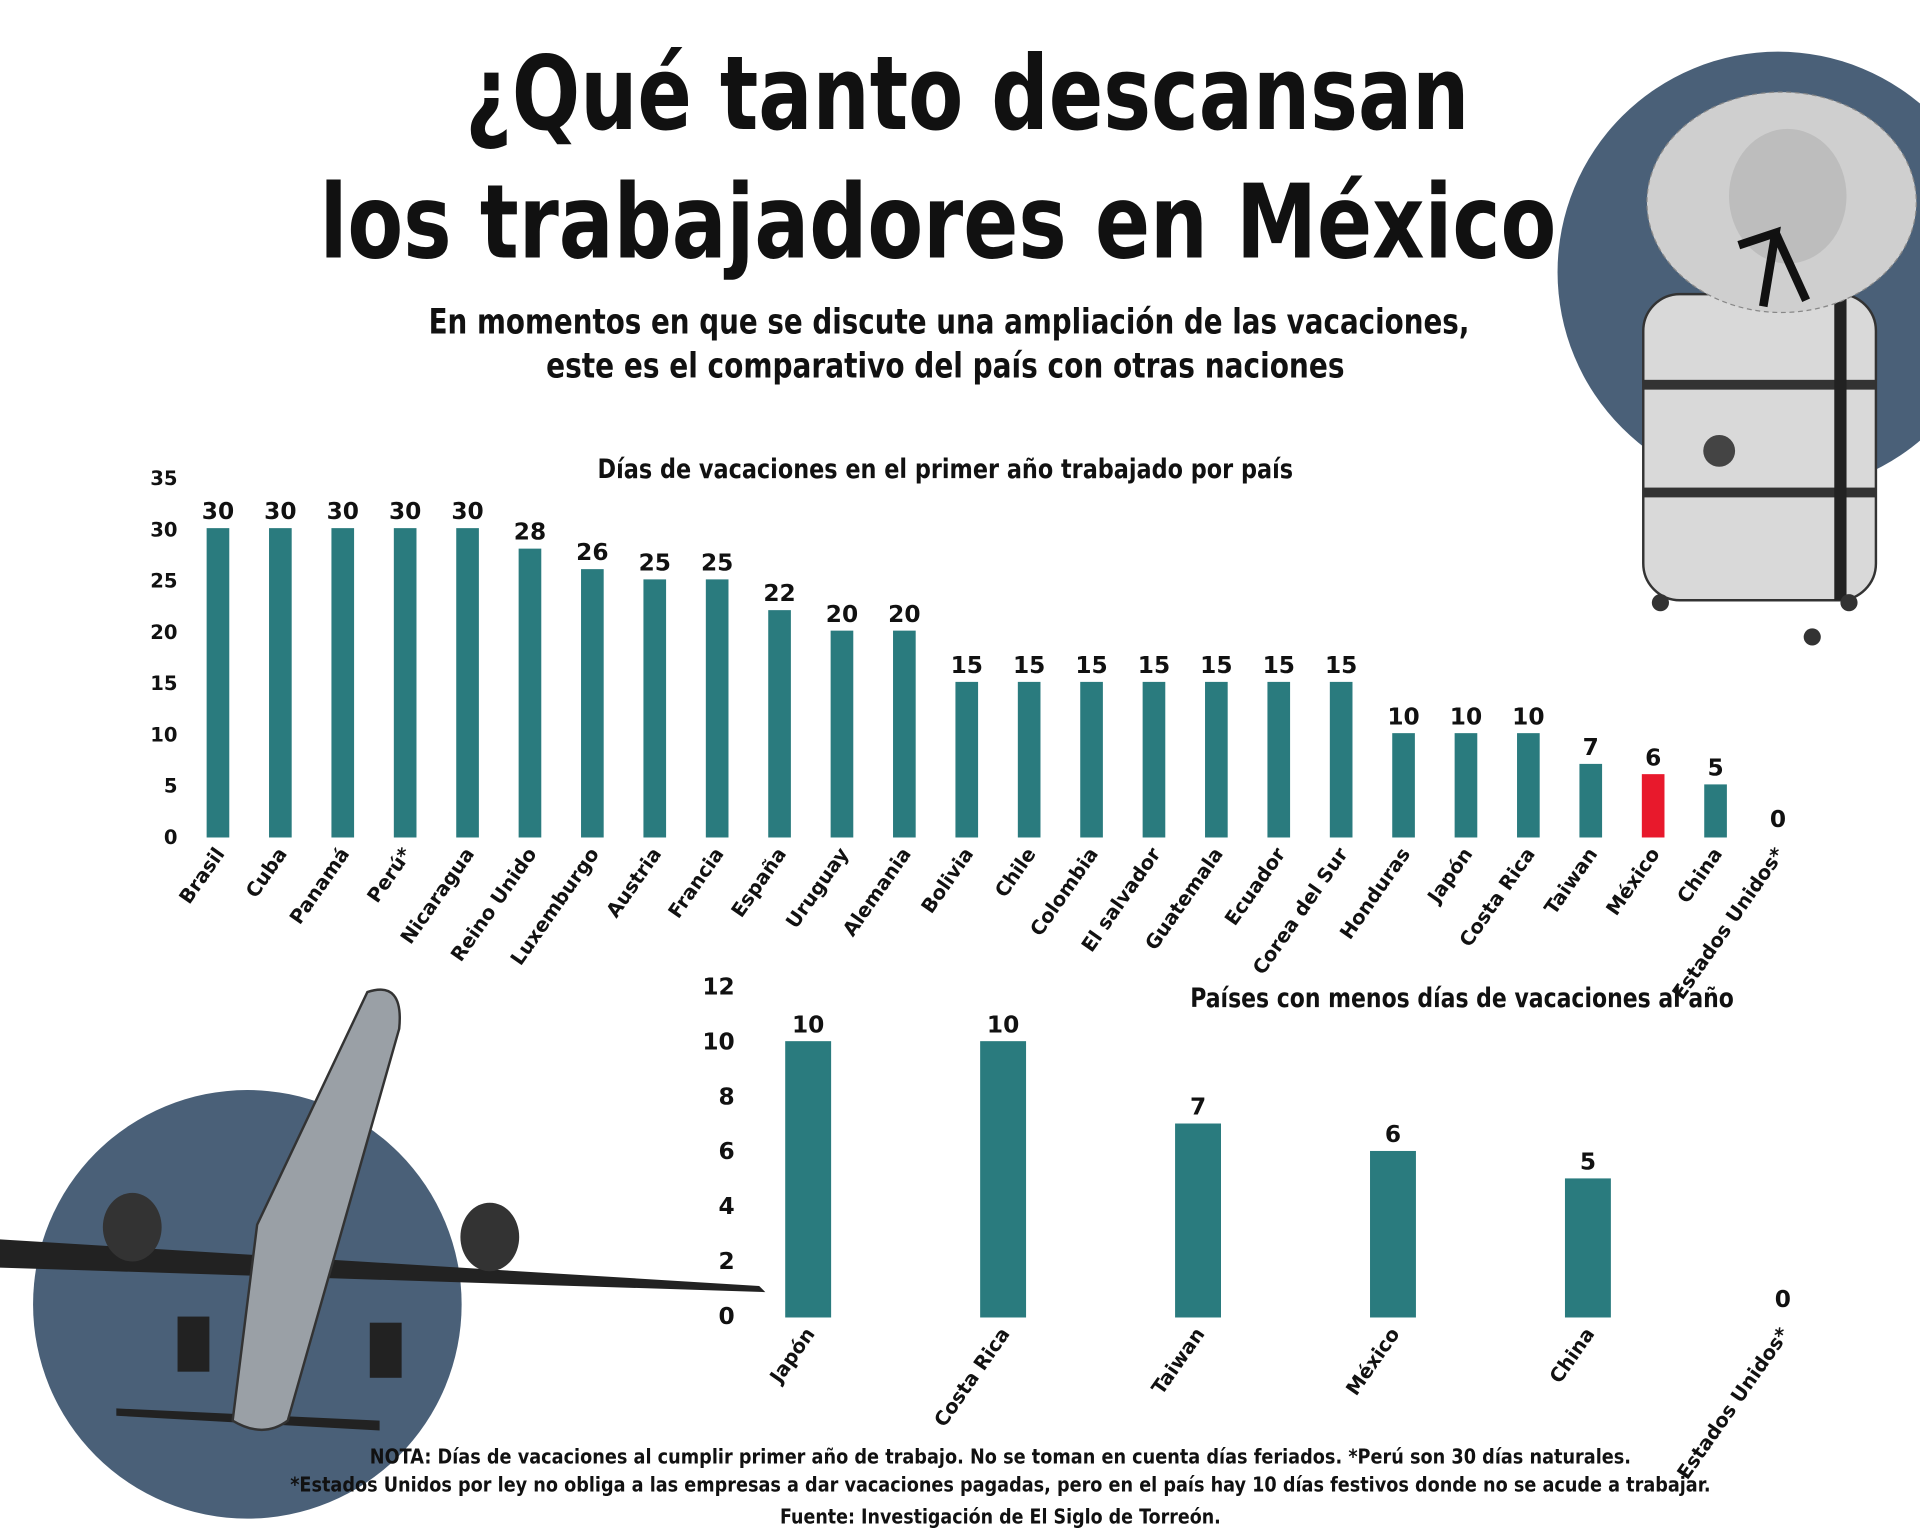 This screenshot has height=1536, width=1920. Describe the element at coordinates (163, 683) in the screenshot. I see `y-tick-label: 15` at that location.